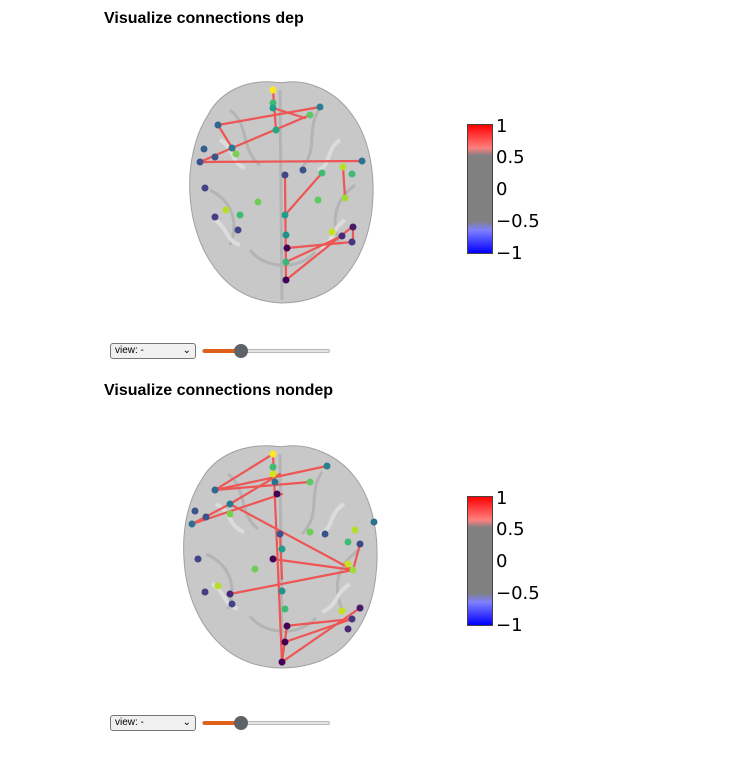 The width and height of the screenshot is (735, 757). Describe the element at coordinates (219, 390) in the screenshot. I see `panel-title: Visualize connections nondep` at that location.